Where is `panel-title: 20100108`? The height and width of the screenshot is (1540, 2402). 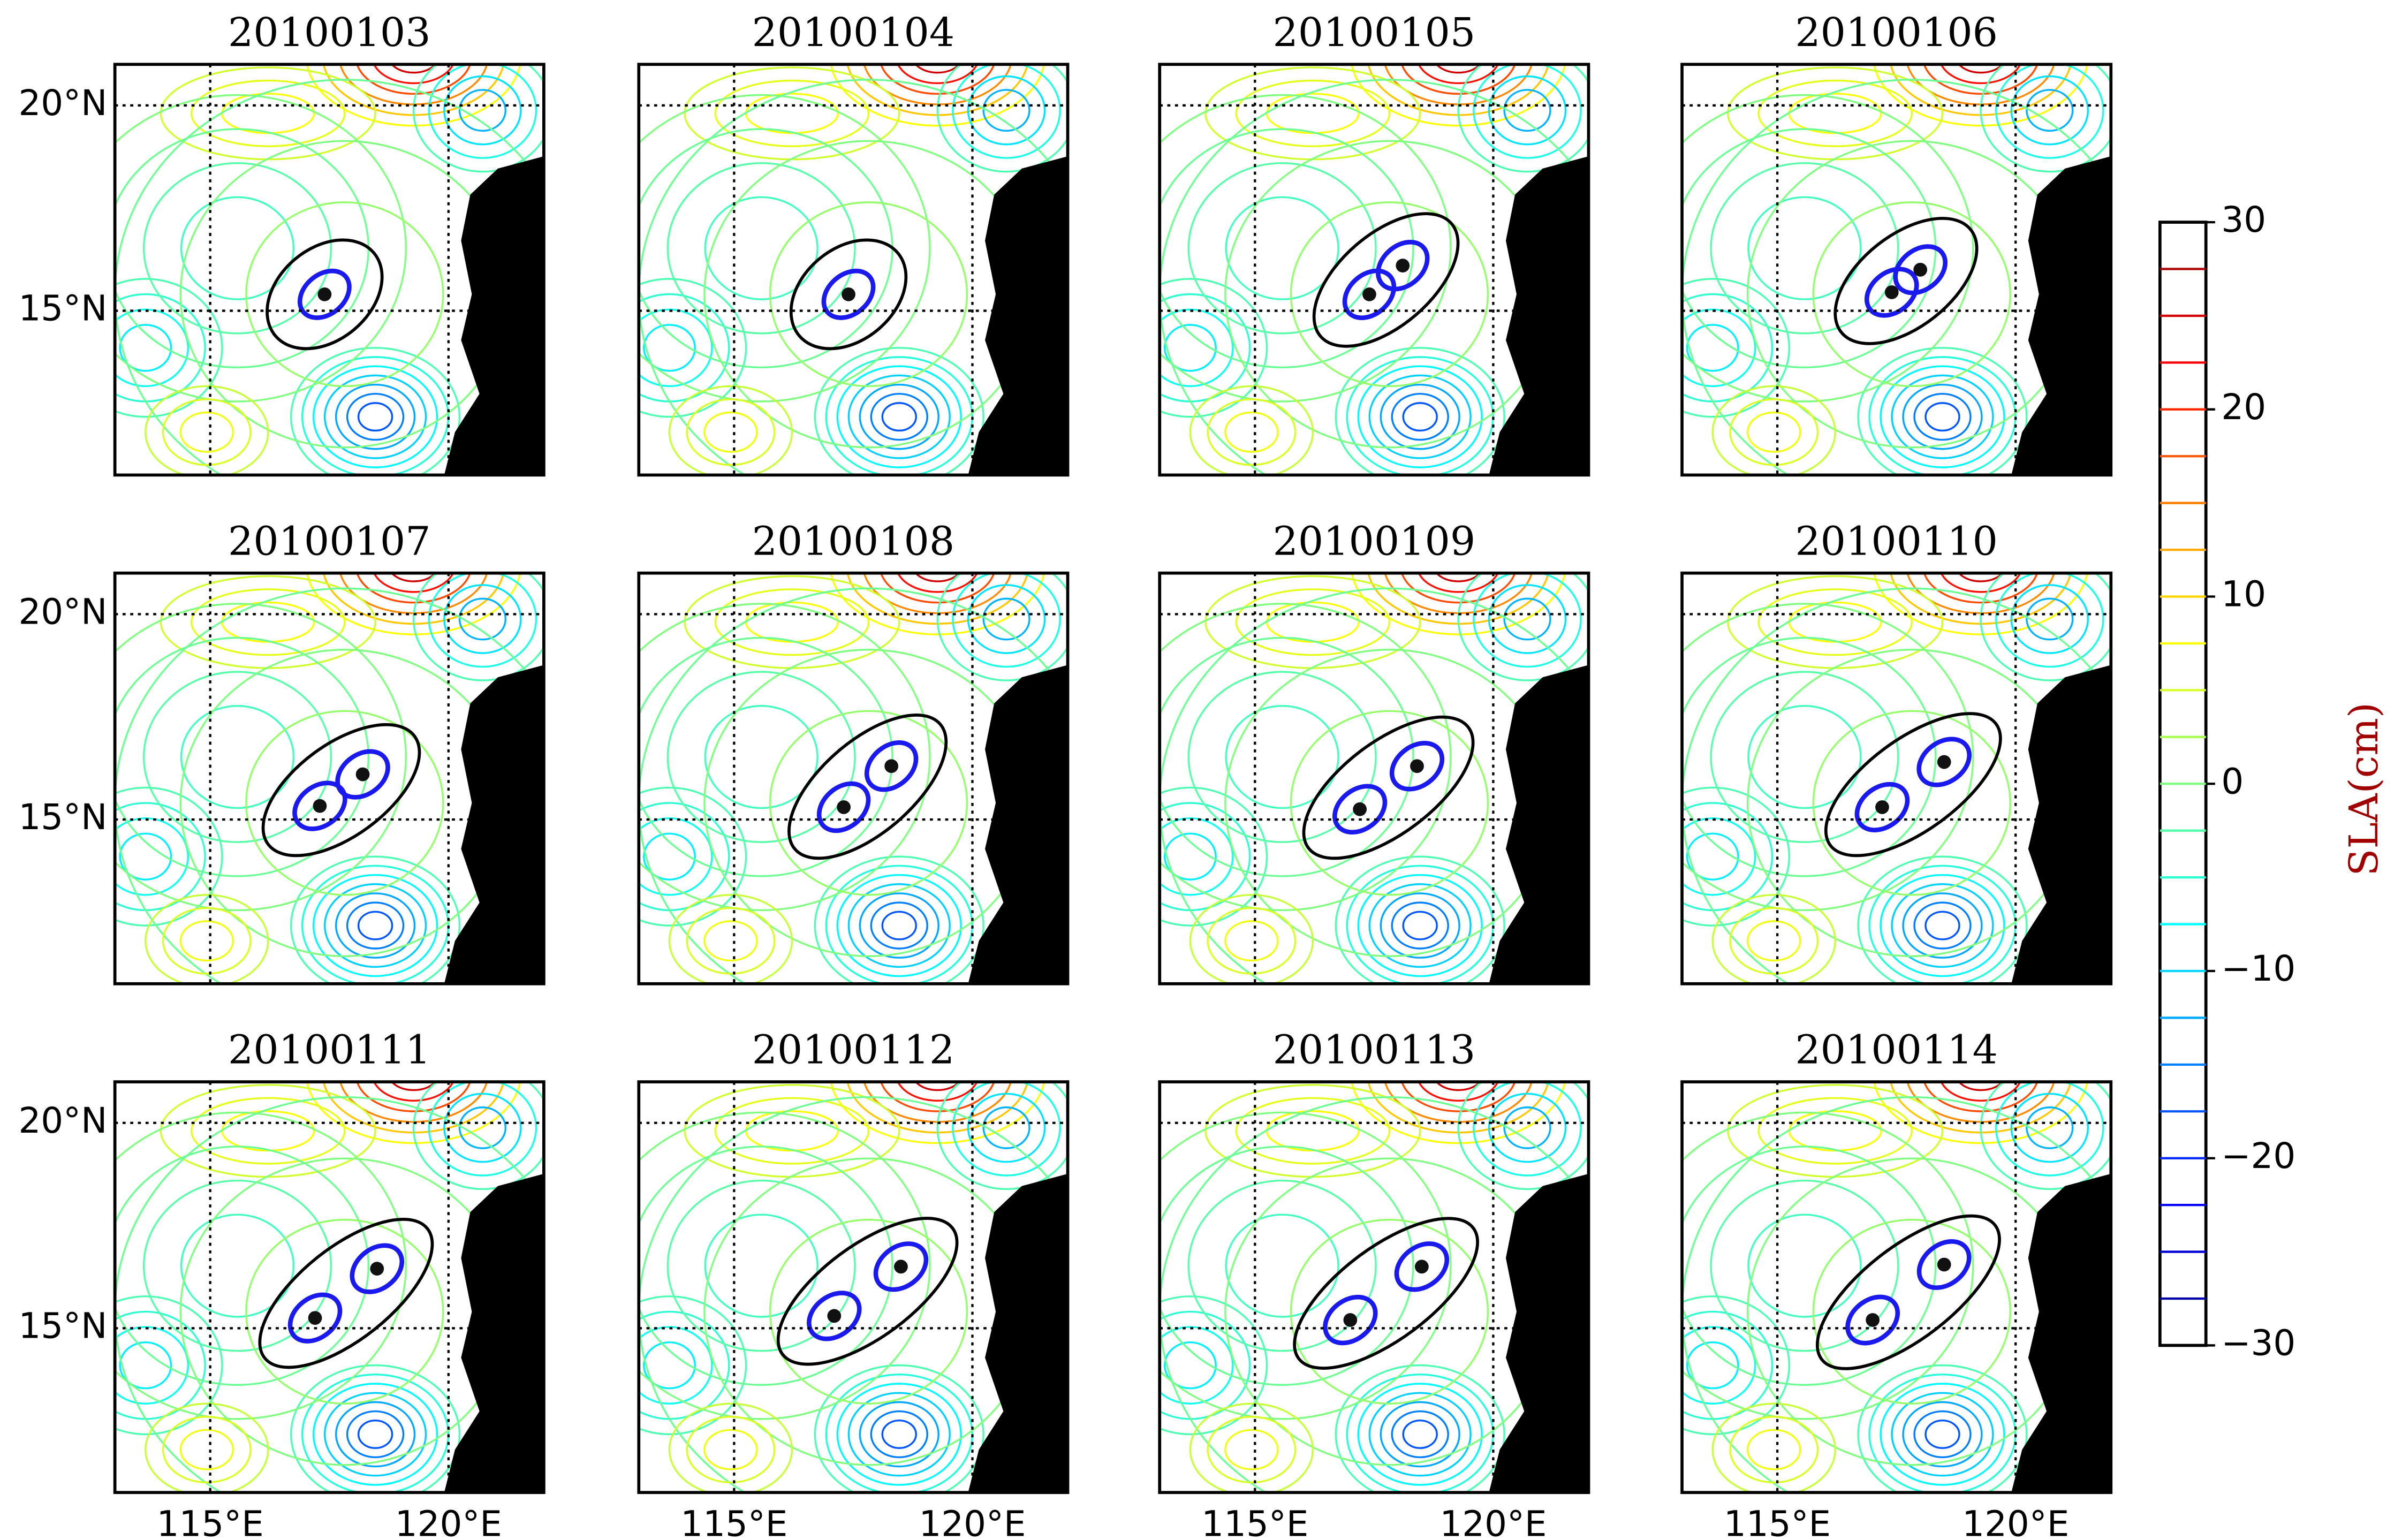 panel-title: 20100108 is located at coordinates (854, 541).